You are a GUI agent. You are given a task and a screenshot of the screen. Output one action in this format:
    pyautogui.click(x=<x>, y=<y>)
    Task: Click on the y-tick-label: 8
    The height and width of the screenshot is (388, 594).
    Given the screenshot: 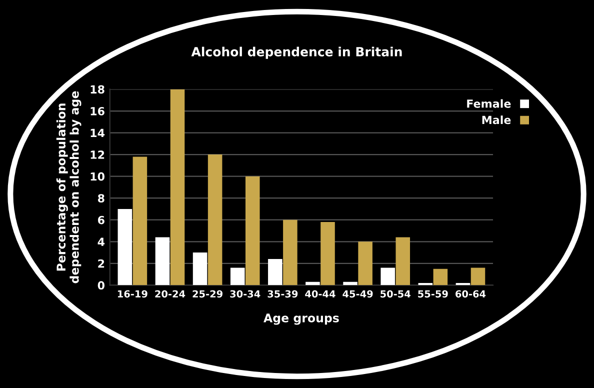 What is the action you would take?
    pyautogui.click(x=101, y=198)
    